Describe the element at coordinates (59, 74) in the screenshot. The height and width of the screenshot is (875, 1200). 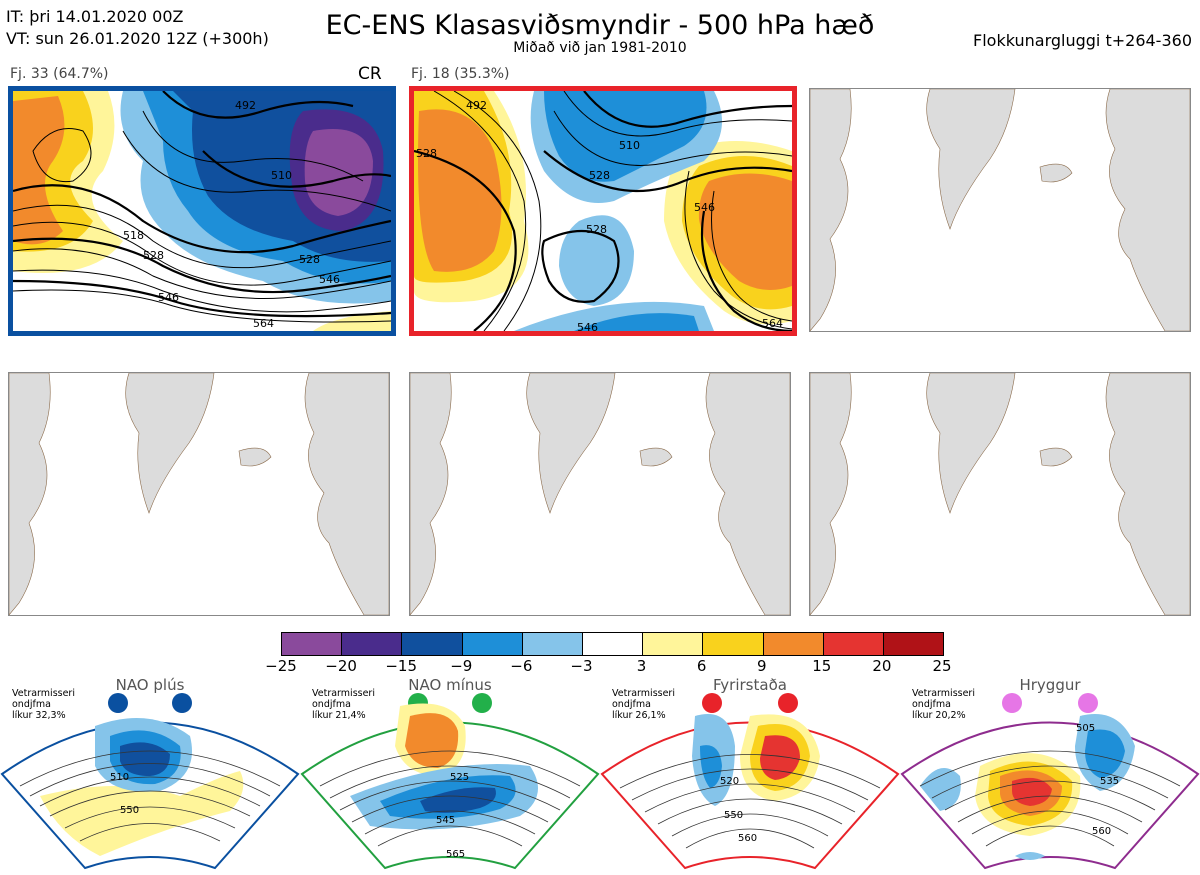
I see `panel-1-label: Fj. 33 (64.7%)` at that location.